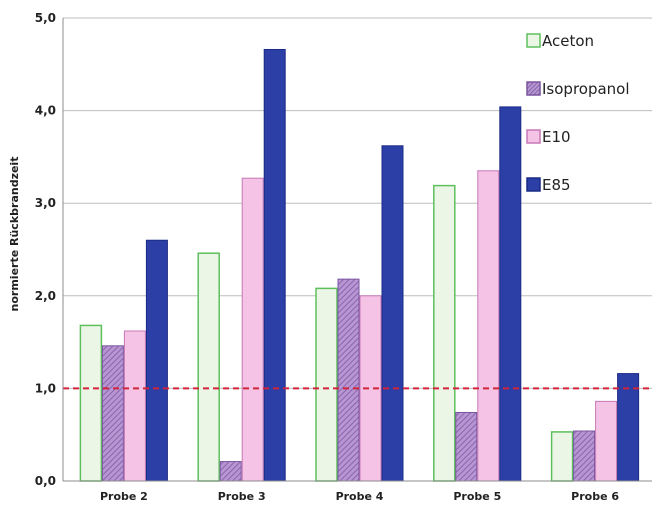  I want to click on y-axis-title: normierte Rückbrandzeit, so click(14, 234).